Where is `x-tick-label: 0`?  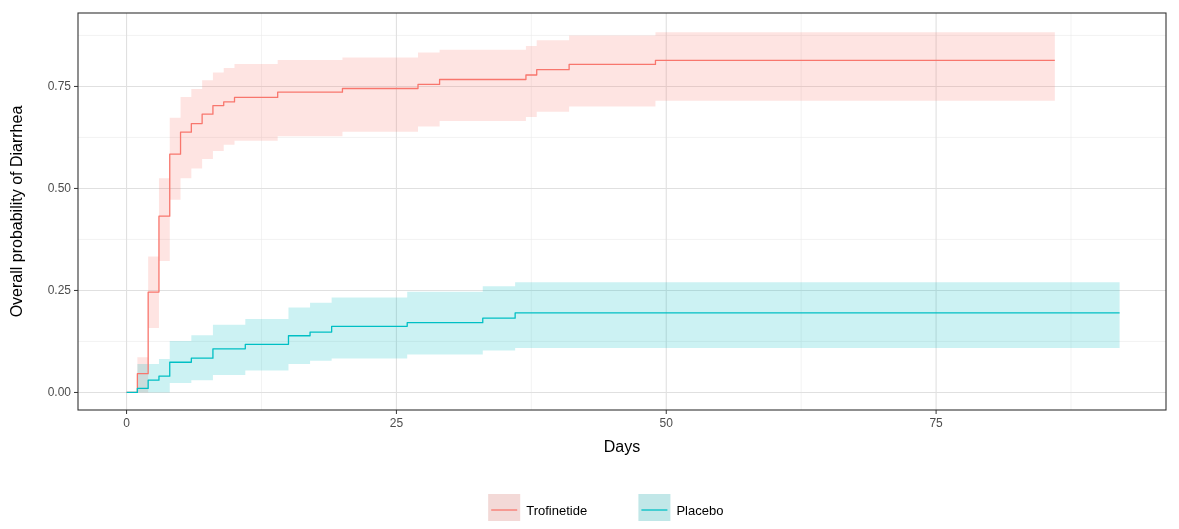
x-tick-label: 0 is located at coordinates (127, 423).